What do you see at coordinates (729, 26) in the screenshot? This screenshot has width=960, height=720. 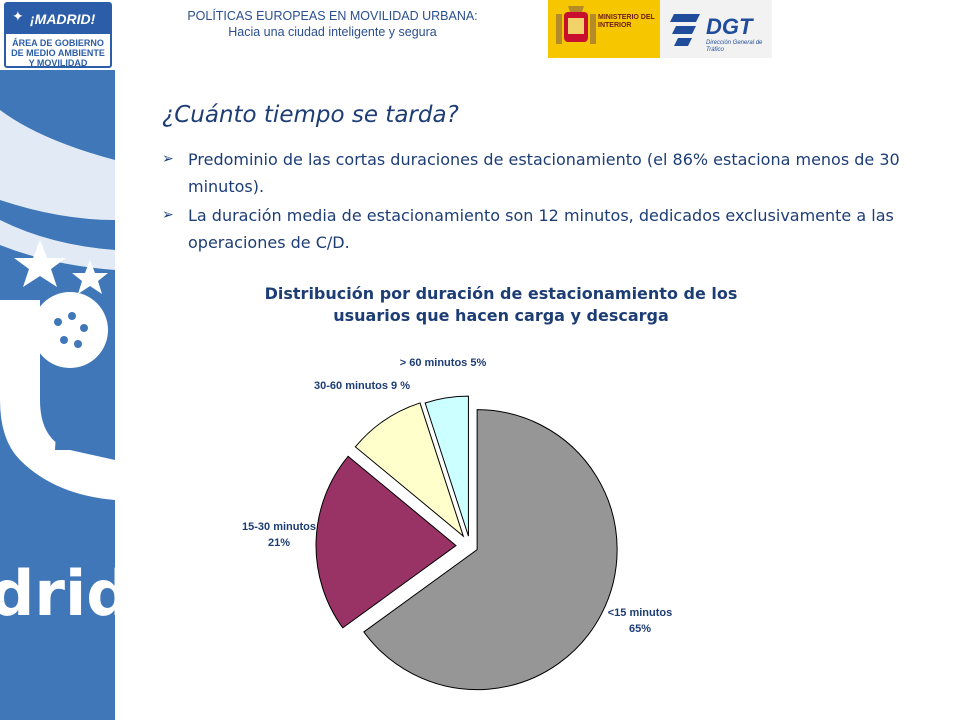 I see `dgt-name: DGT` at bounding box center [729, 26].